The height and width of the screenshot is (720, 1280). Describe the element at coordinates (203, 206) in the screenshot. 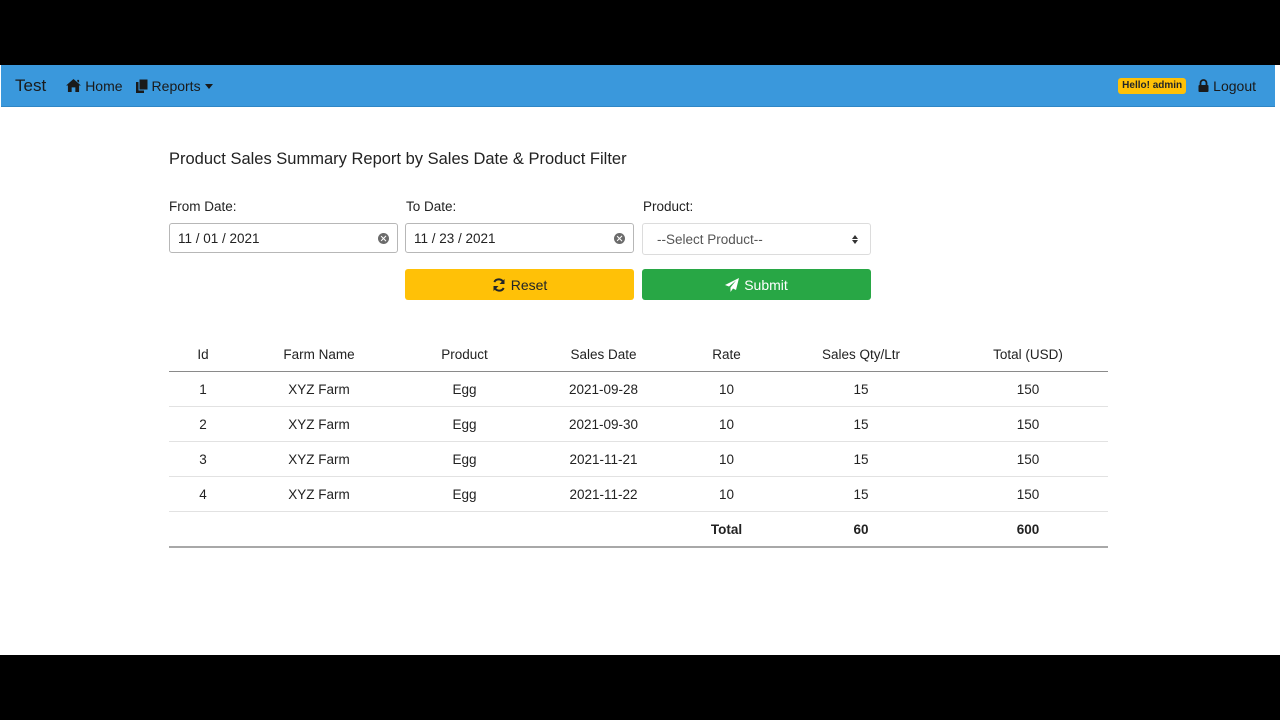

I see `from-date-label: From Date:` at that location.